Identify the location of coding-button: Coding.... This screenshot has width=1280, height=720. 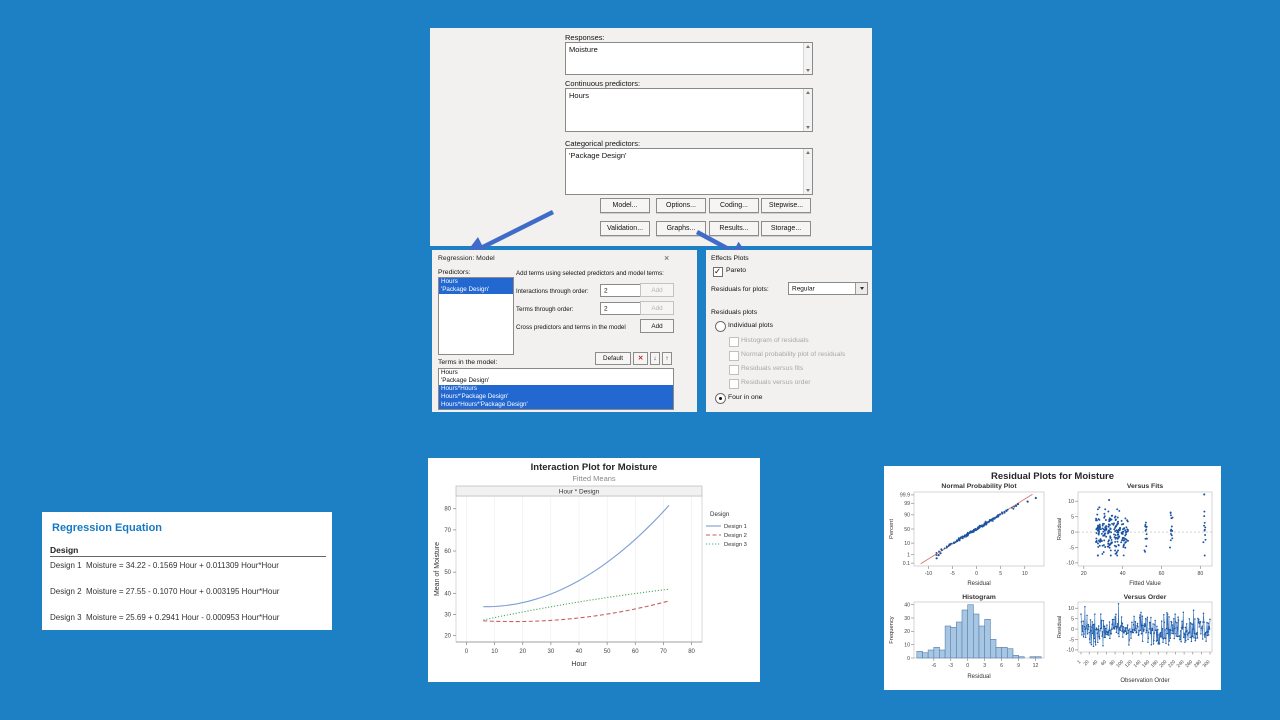
(734, 205).